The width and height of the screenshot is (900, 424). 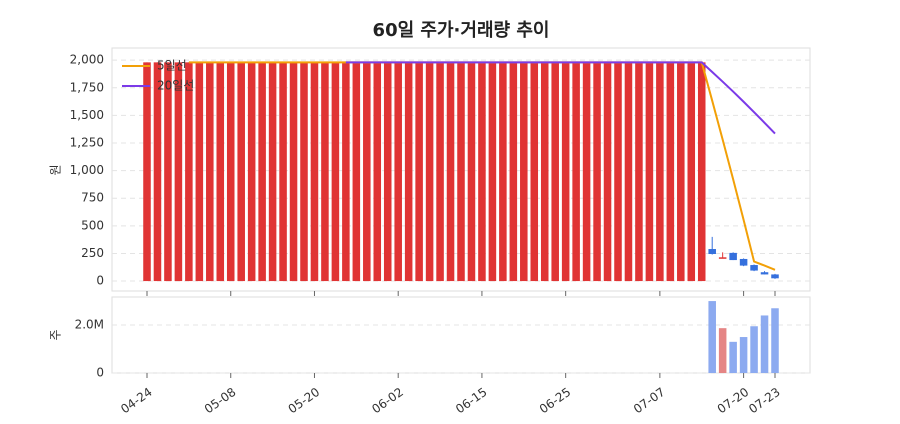 What do you see at coordinates (304, 400) in the screenshot?
I see `x-tick-label: 05-20` at bounding box center [304, 400].